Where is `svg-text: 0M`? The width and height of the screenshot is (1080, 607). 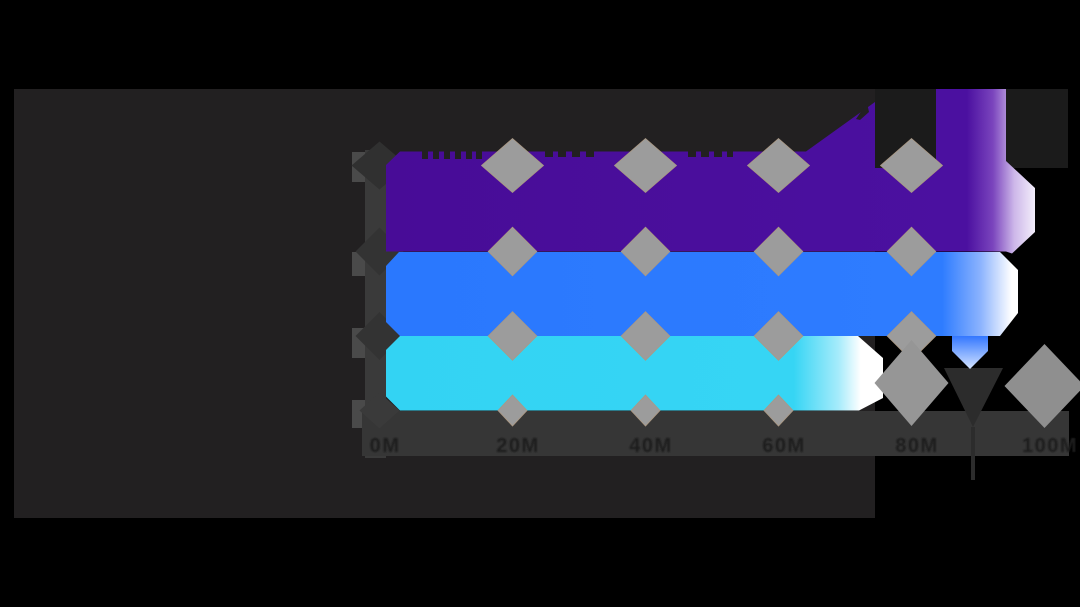
svg-text: 0M is located at coordinates (385, 446).